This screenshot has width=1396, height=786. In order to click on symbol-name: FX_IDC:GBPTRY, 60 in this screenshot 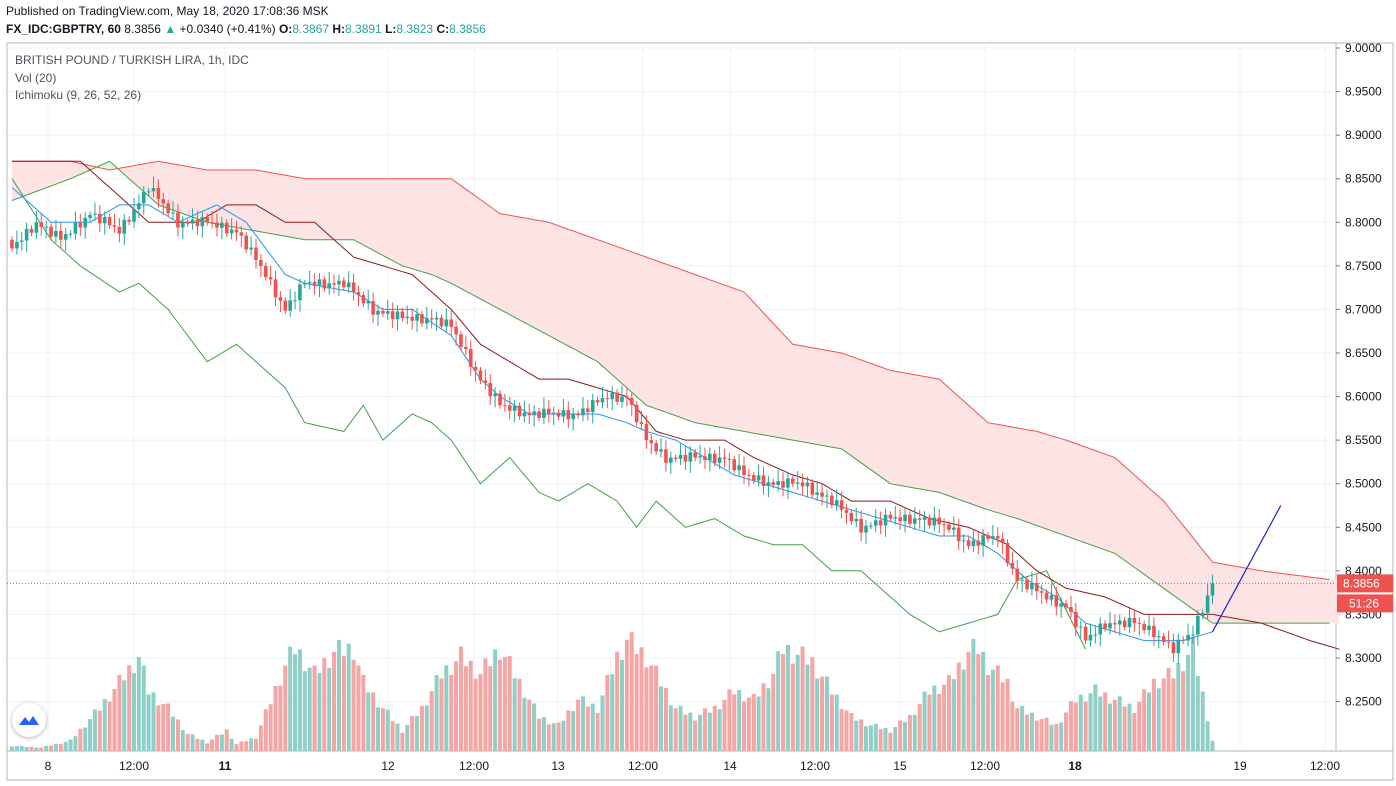, I will do `click(63, 29)`.